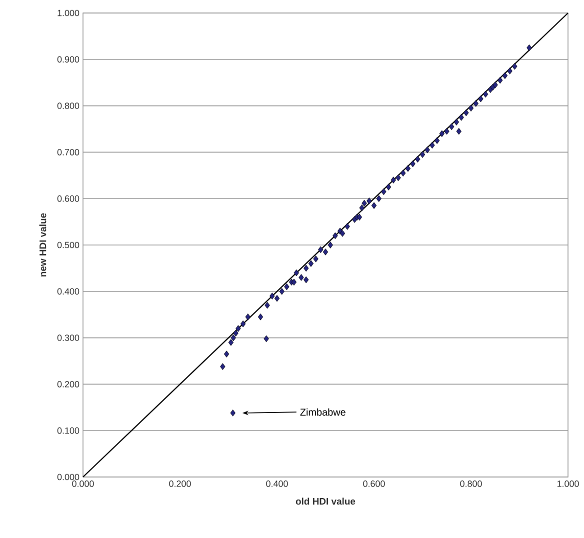  Describe the element at coordinates (83, 483) in the screenshot. I see `x-tick-label: 0.000` at that location.